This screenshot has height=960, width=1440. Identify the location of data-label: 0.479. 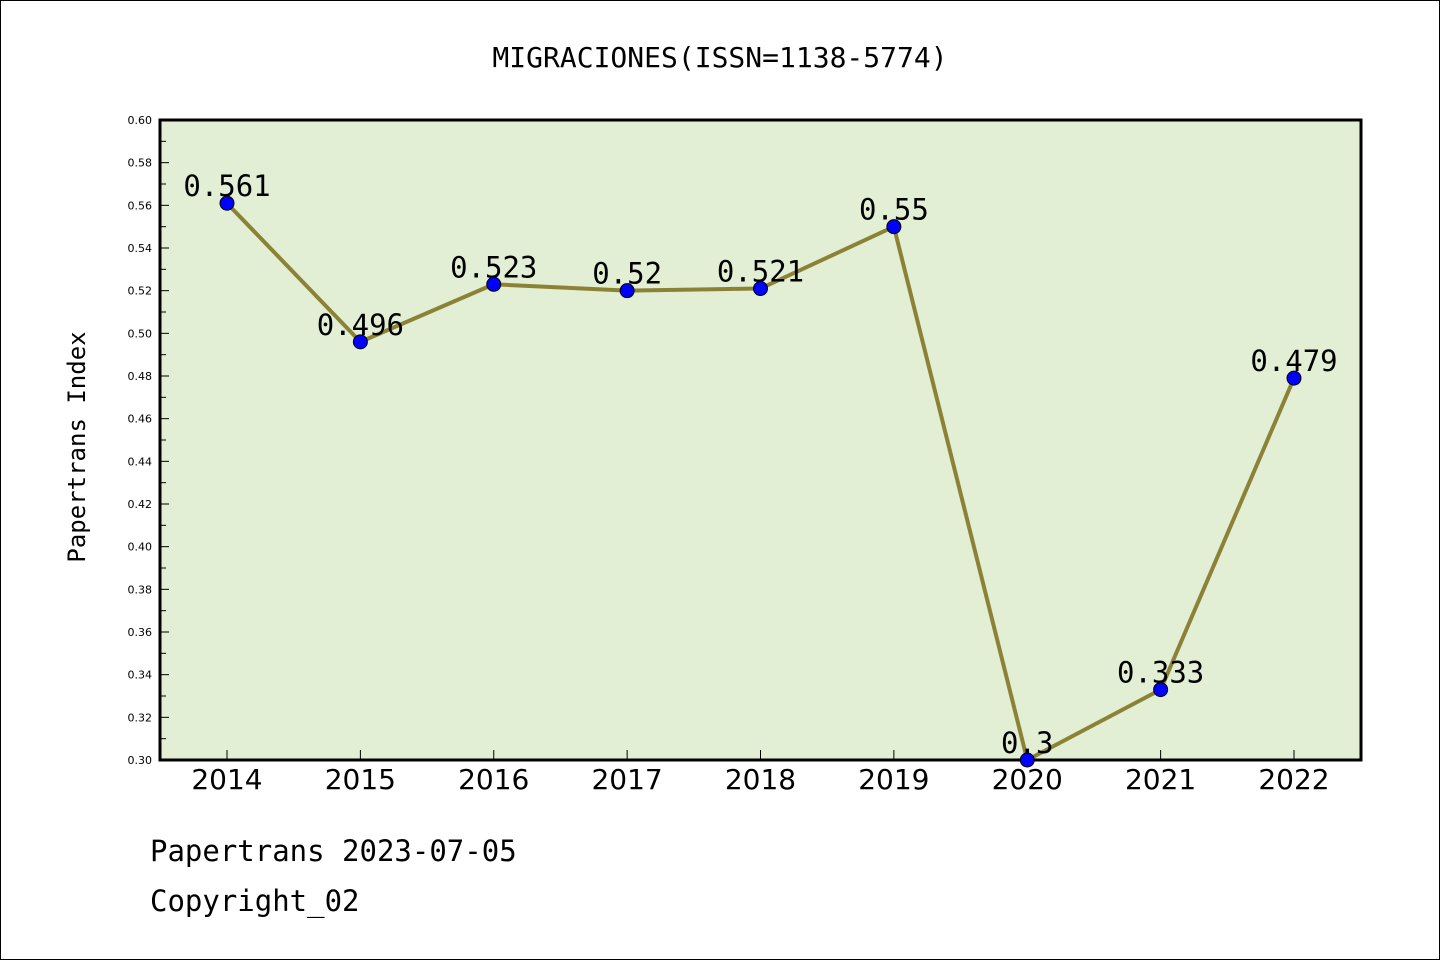
(1293, 361).